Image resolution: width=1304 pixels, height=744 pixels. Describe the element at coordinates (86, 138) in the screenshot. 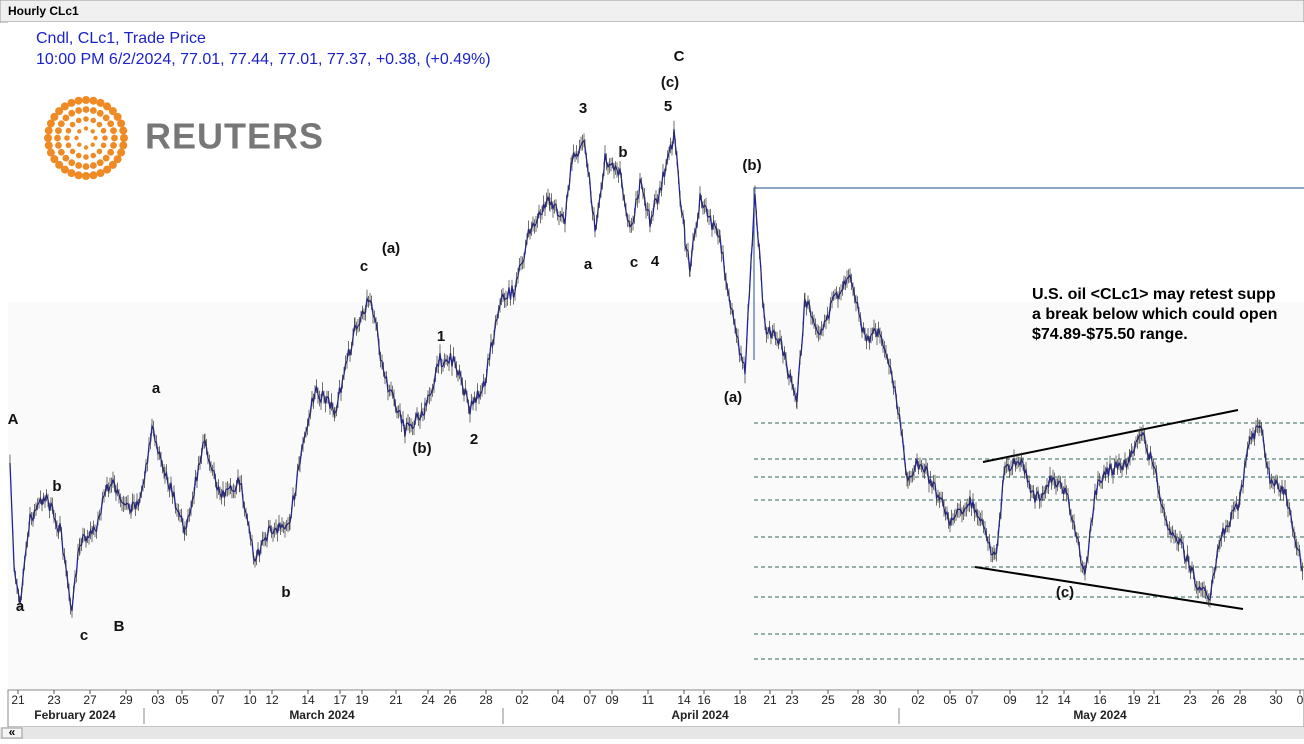

I see `logo-icon` at that location.